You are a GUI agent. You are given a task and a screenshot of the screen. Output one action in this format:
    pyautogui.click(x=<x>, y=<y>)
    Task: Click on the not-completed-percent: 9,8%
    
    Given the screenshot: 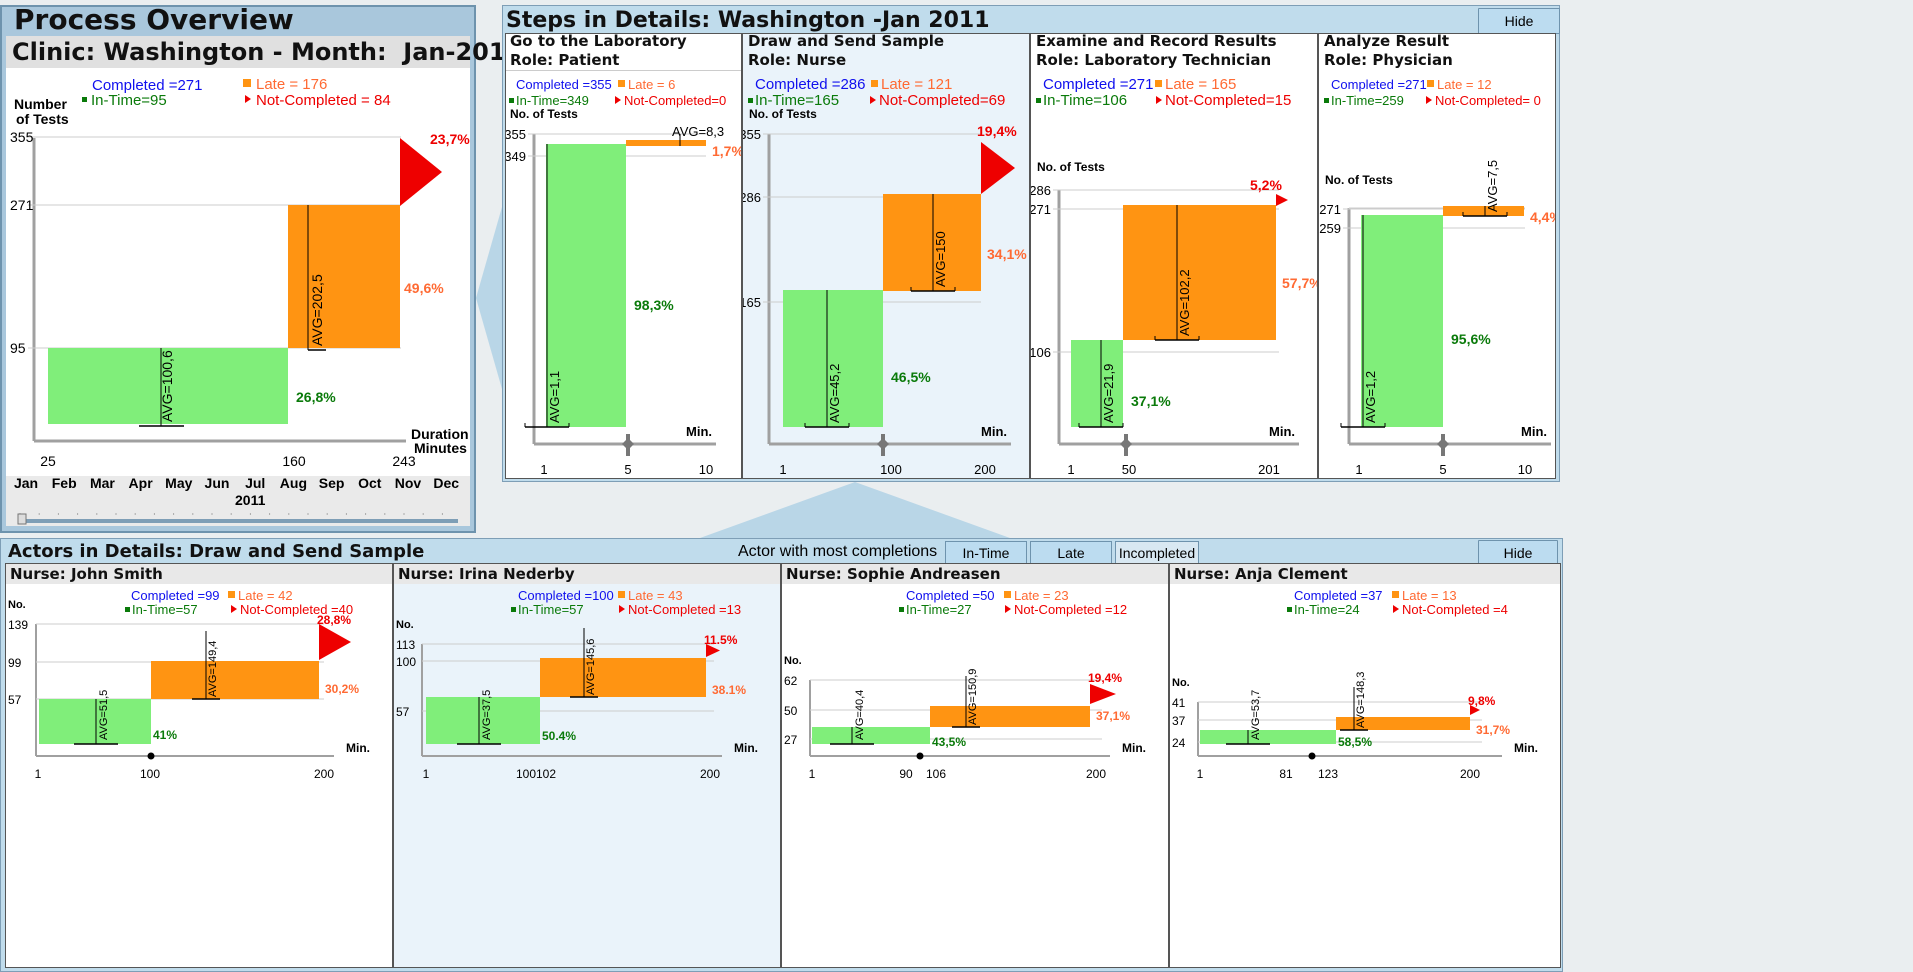 What is the action you would take?
    pyautogui.click(x=1482, y=701)
    